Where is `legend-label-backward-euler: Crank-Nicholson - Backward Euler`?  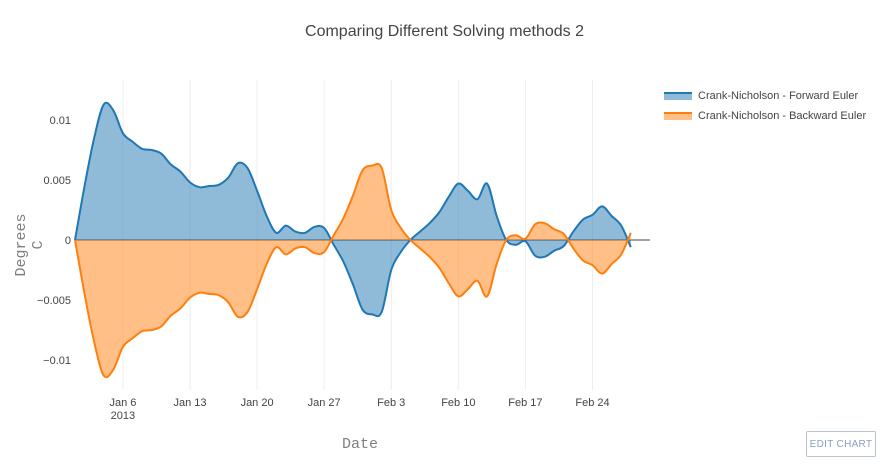
legend-label-backward-euler: Crank-Nicholson - Backward Euler is located at coordinates (782, 116).